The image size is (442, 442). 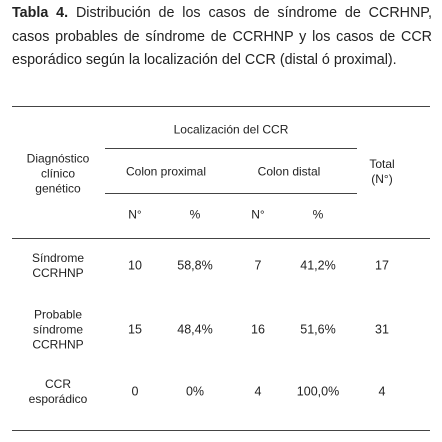 What do you see at coordinates (258, 329) in the screenshot?
I see `table-cell: 16` at bounding box center [258, 329].